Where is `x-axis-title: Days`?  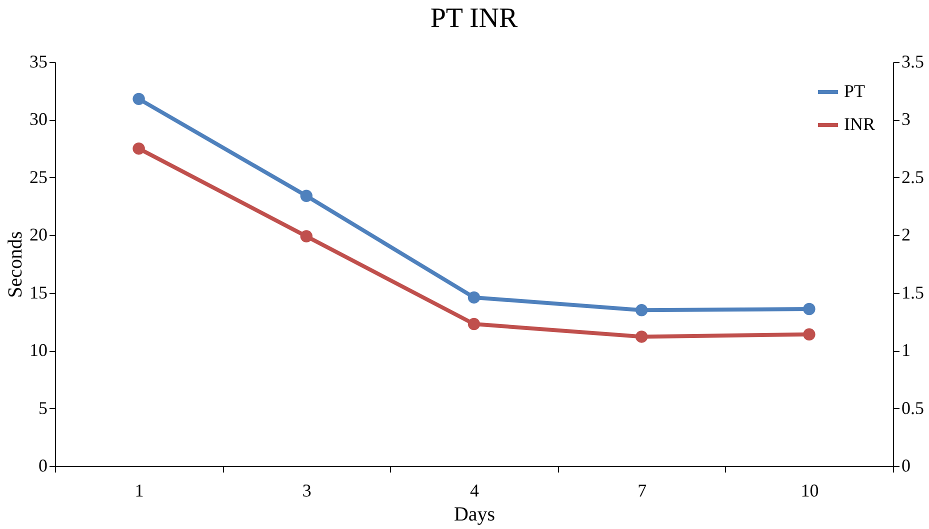
x-axis-title: Days is located at coordinates (475, 515).